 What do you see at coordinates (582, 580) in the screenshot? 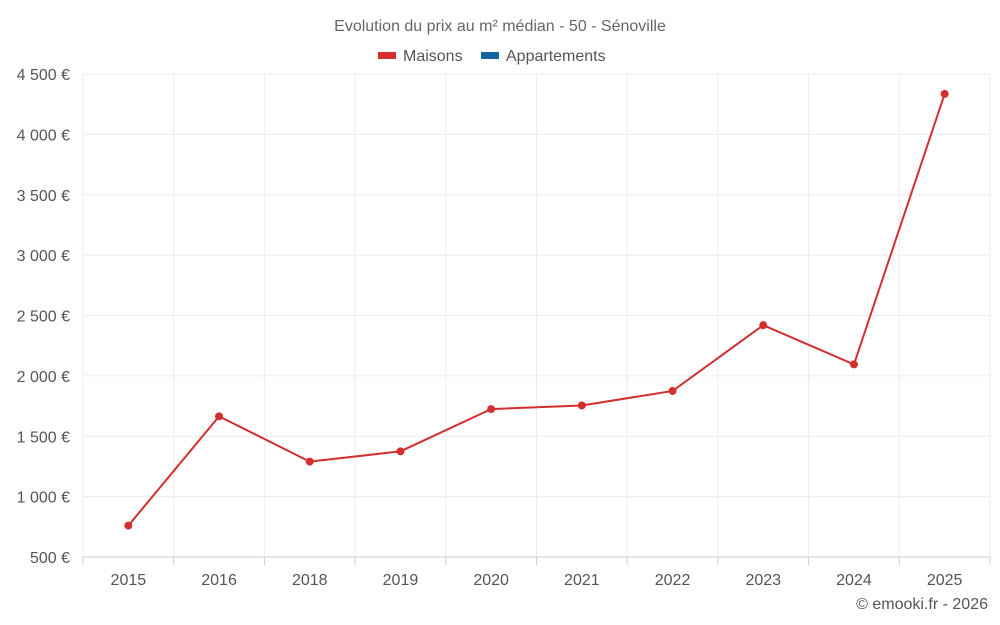
I see `x-tick-label: 2021` at bounding box center [582, 580].